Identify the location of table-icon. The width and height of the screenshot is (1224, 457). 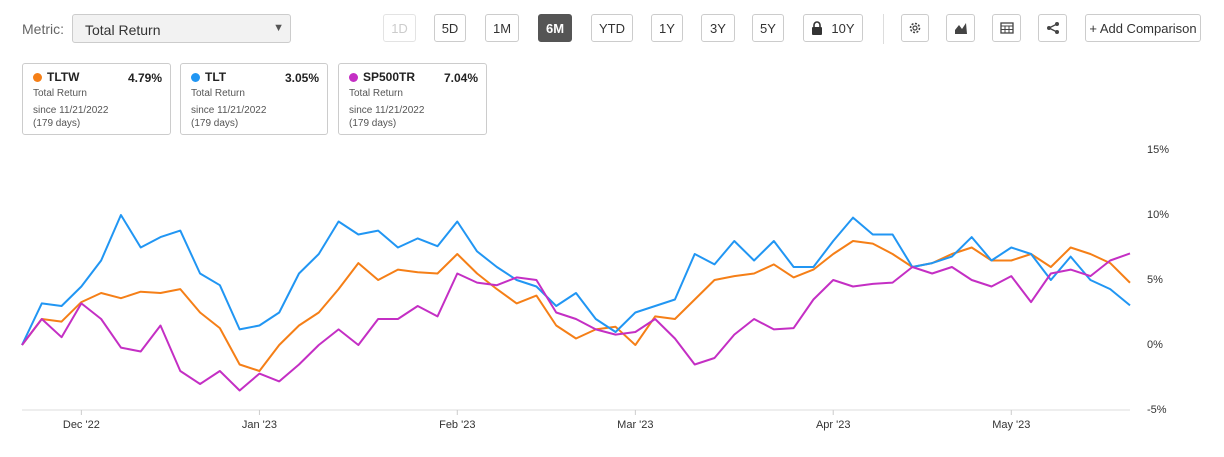
(1006, 28).